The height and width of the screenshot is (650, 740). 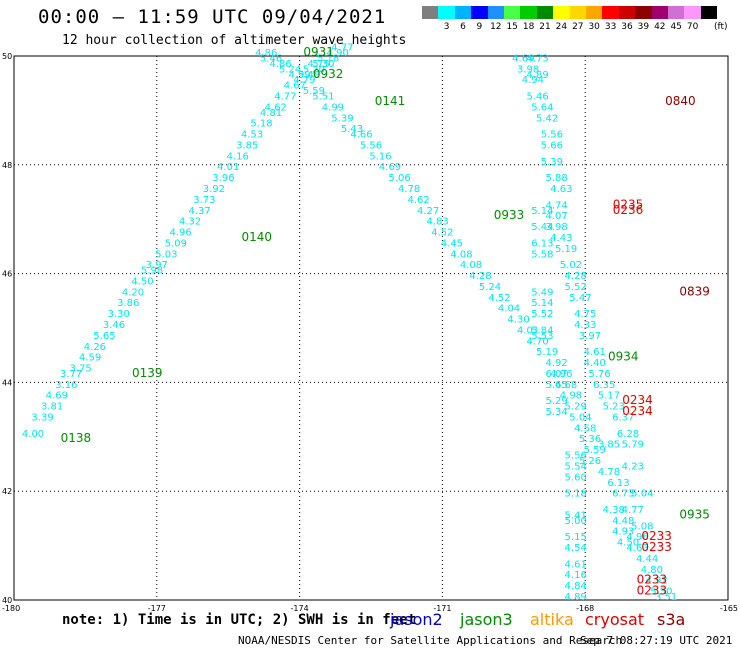 I want to click on swh-value-label: 4.98, so click(x=571, y=396).